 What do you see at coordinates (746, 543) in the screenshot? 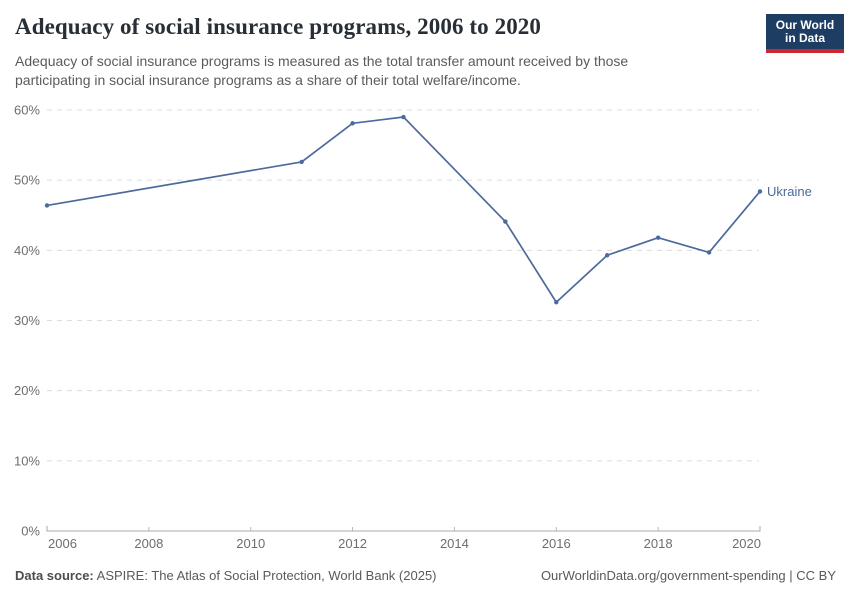
I see `x-axis-tick-label-2020: 2020` at bounding box center [746, 543].